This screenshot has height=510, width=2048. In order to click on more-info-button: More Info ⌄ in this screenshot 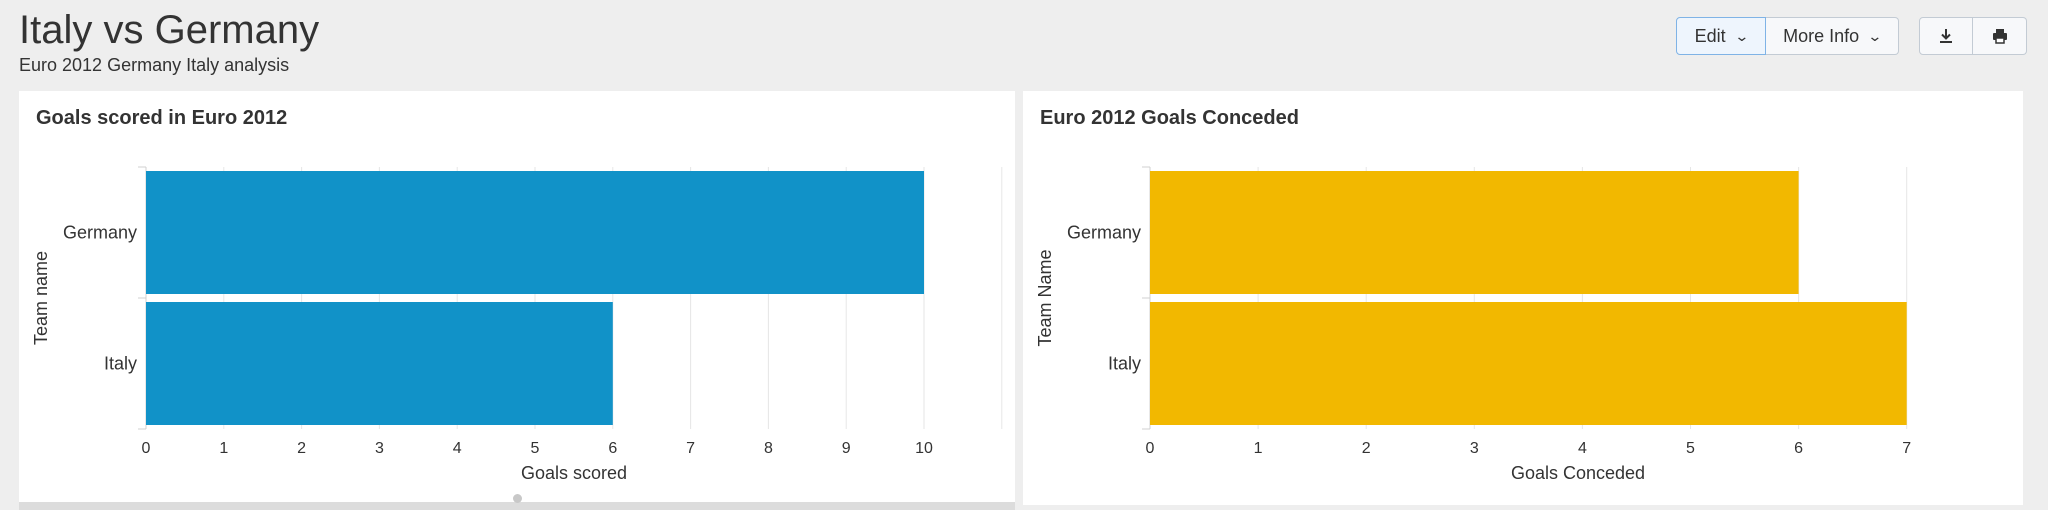, I will do `click(1832, 36)`.